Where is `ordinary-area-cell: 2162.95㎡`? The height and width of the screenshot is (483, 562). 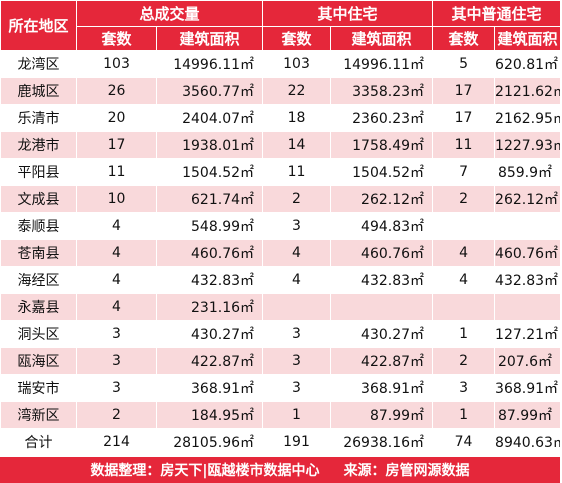
ordinary-area-cell: 2162.95㎡ is located at coordinates (528, 118).